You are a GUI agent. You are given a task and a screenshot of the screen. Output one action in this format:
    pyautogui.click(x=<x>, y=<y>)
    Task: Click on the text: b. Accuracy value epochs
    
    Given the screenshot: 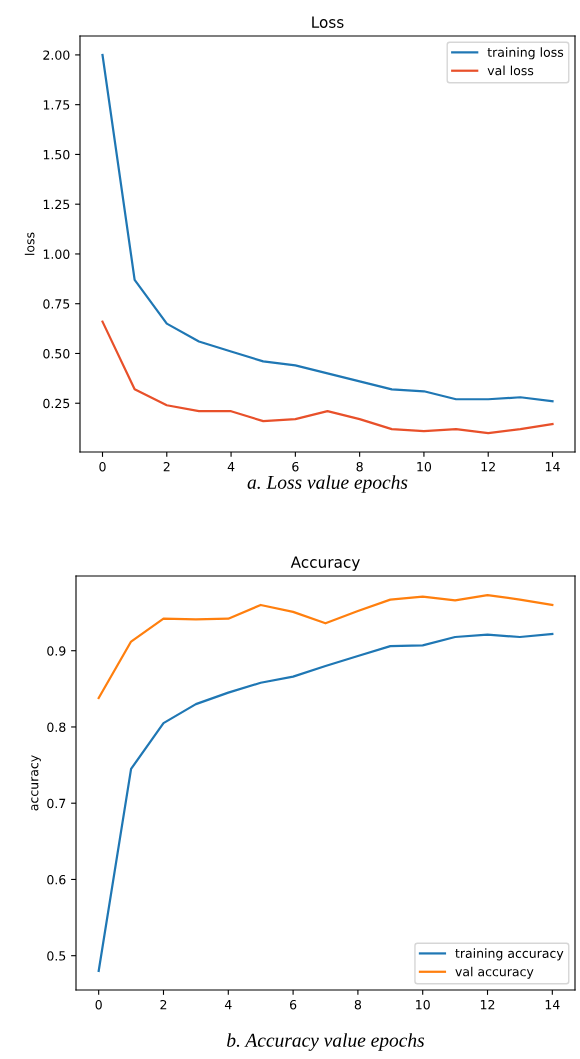 What is the action you would take?
    pyautogui.click(x=326, y=1042)
    